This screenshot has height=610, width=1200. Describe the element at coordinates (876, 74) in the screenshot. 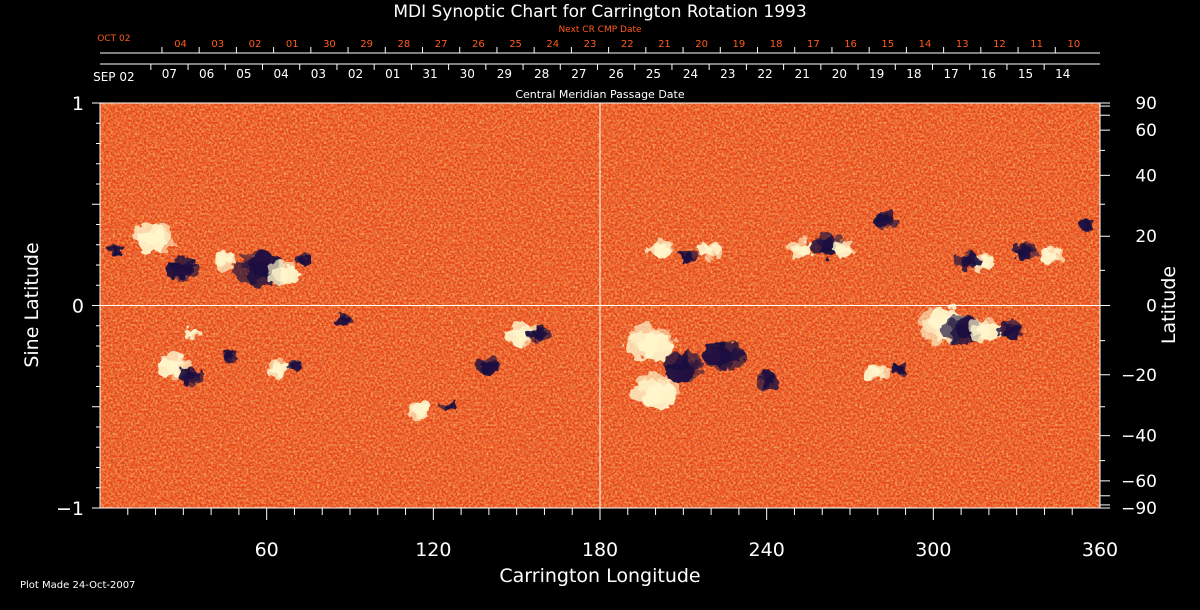

I see `cmp-date-label: 19` at that location.